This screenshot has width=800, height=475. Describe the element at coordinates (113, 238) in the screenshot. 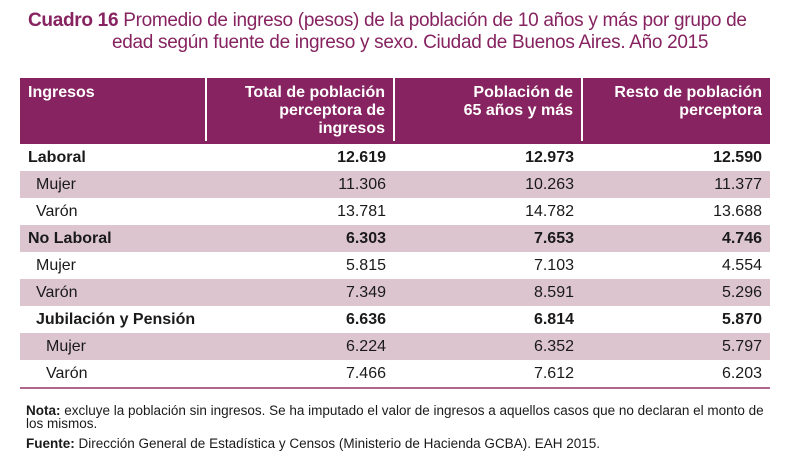

I see `row-label: No Laboral` at that location.